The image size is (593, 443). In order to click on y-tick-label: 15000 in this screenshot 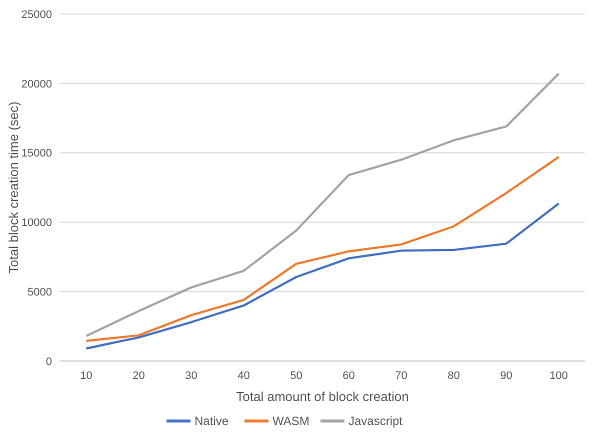, I will do `click(36, 154)`.